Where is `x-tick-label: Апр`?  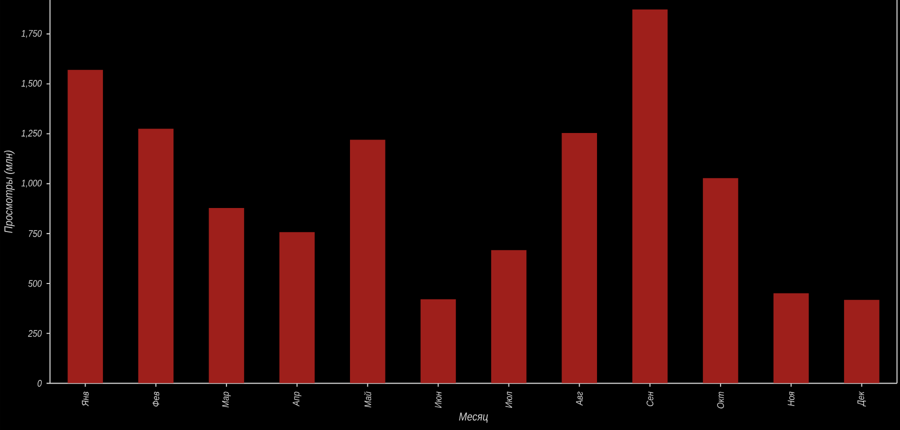 x-tick-label: Апр is located at coordinates (297, 399).